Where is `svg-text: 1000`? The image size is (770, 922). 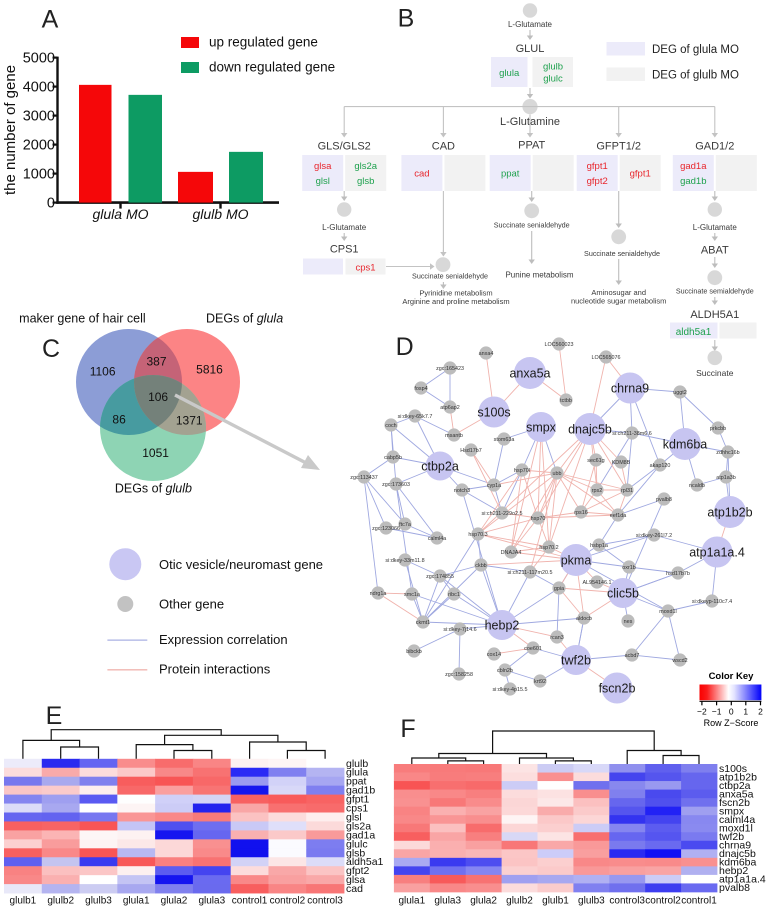 svg-text: 1000 is located at coordinates (39, 175).